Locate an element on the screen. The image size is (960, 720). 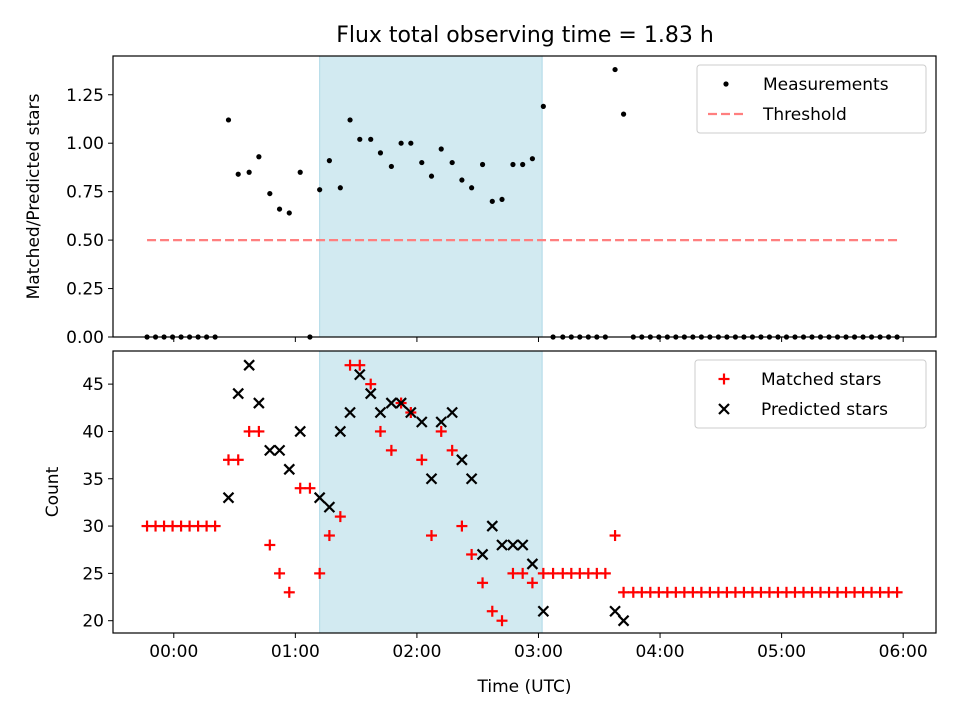
x-tick-label: 06:00 is located at coordinates (903, 652).